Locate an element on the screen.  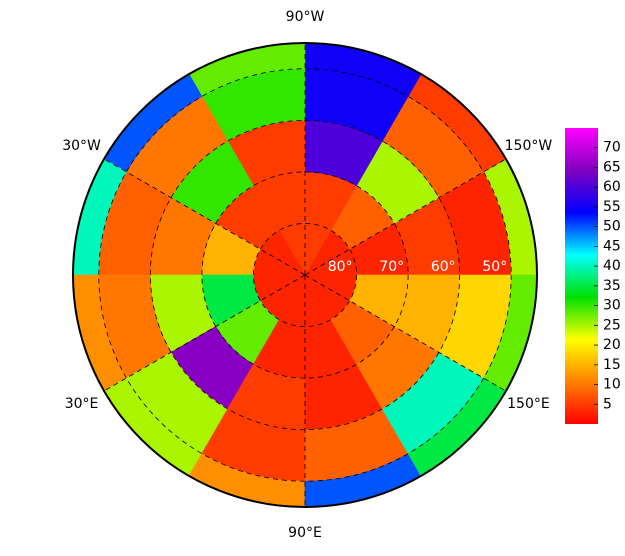
meridian-label: 150°W is located at coordinates (529, 146).